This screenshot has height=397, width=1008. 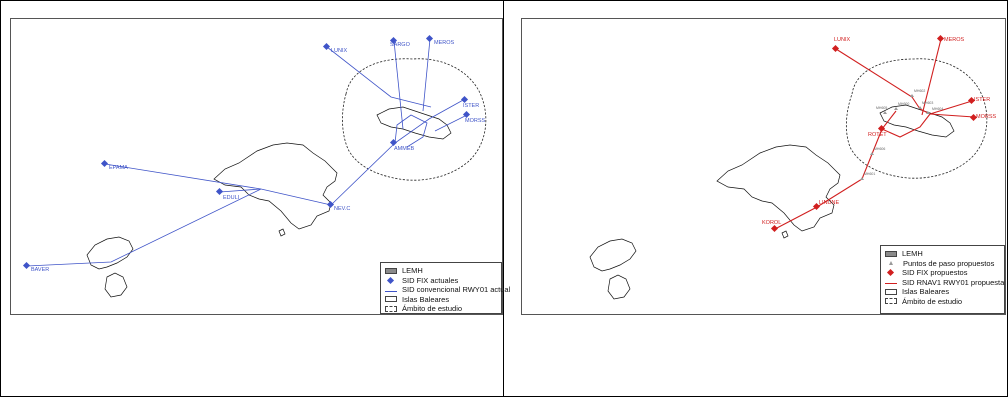 What do you see at coordinates (118, 168) in the screenshot?
I see `label-epama: EPAMA` at bounding box center [118, 168].